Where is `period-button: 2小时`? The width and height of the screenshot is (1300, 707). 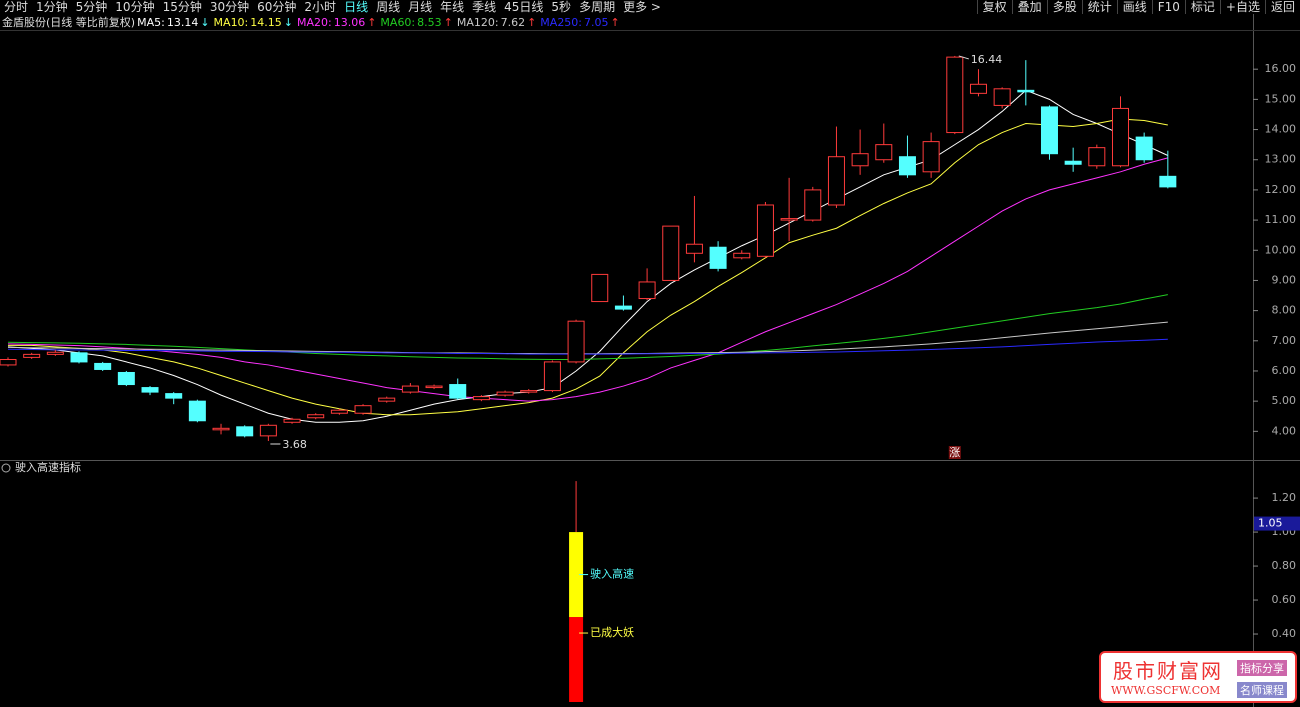 period-button: 2小时 is located at coordinates (320, 7).